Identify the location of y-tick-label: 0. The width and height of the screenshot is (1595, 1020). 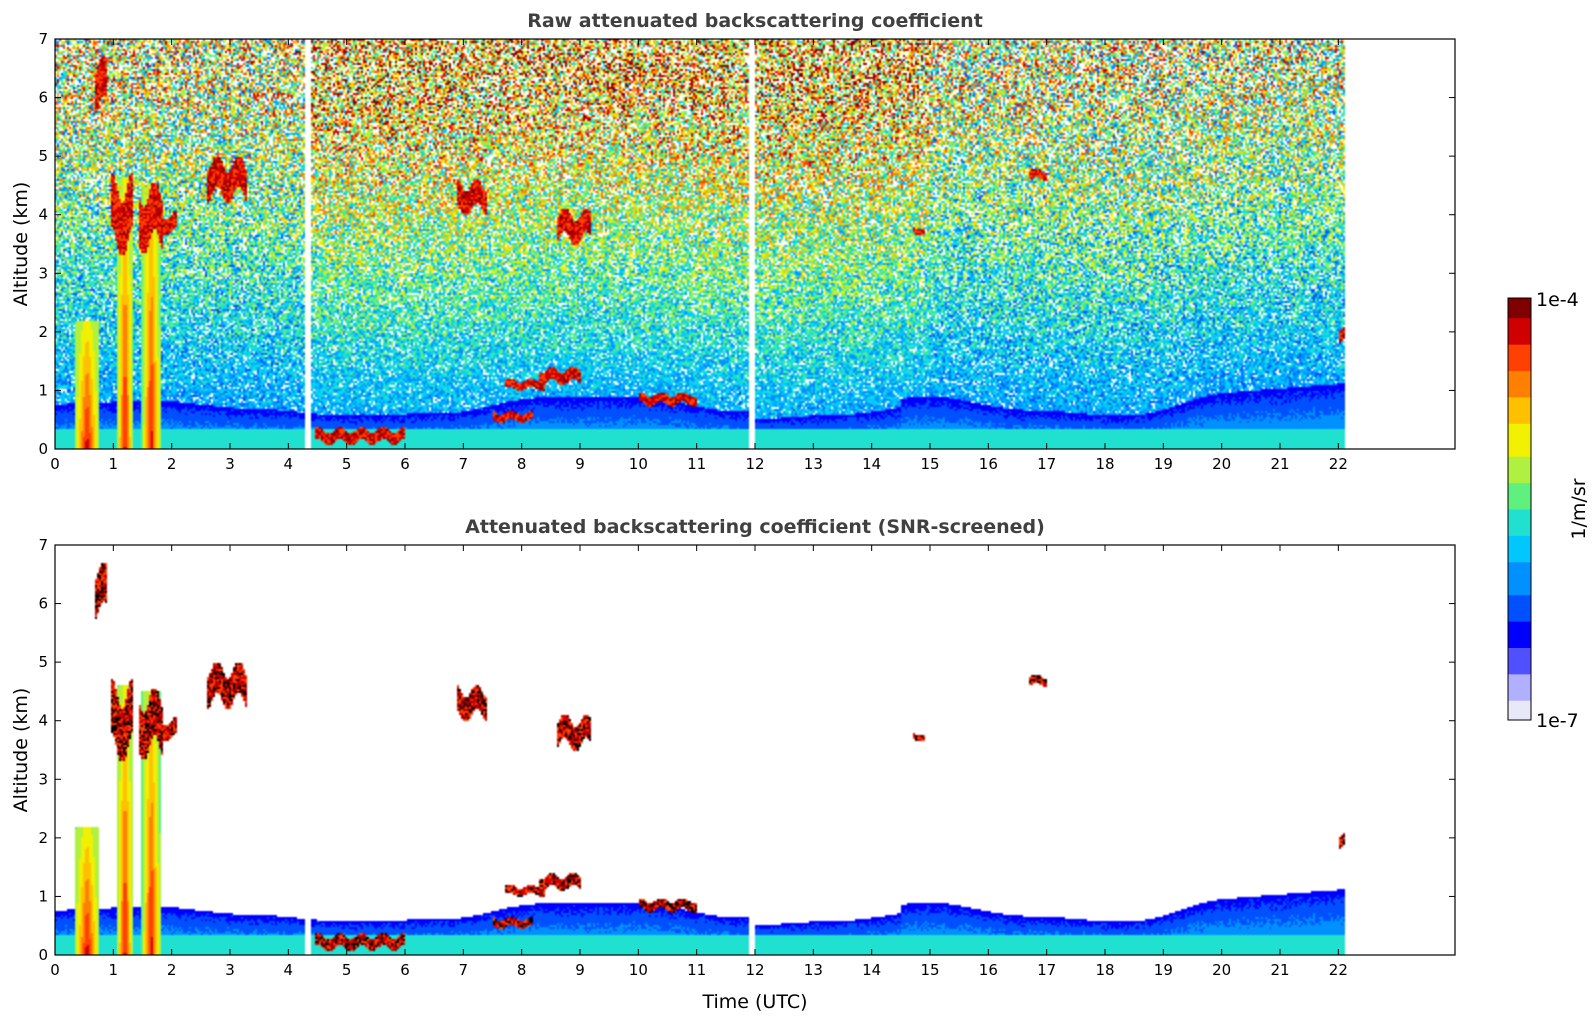
(43, 449).